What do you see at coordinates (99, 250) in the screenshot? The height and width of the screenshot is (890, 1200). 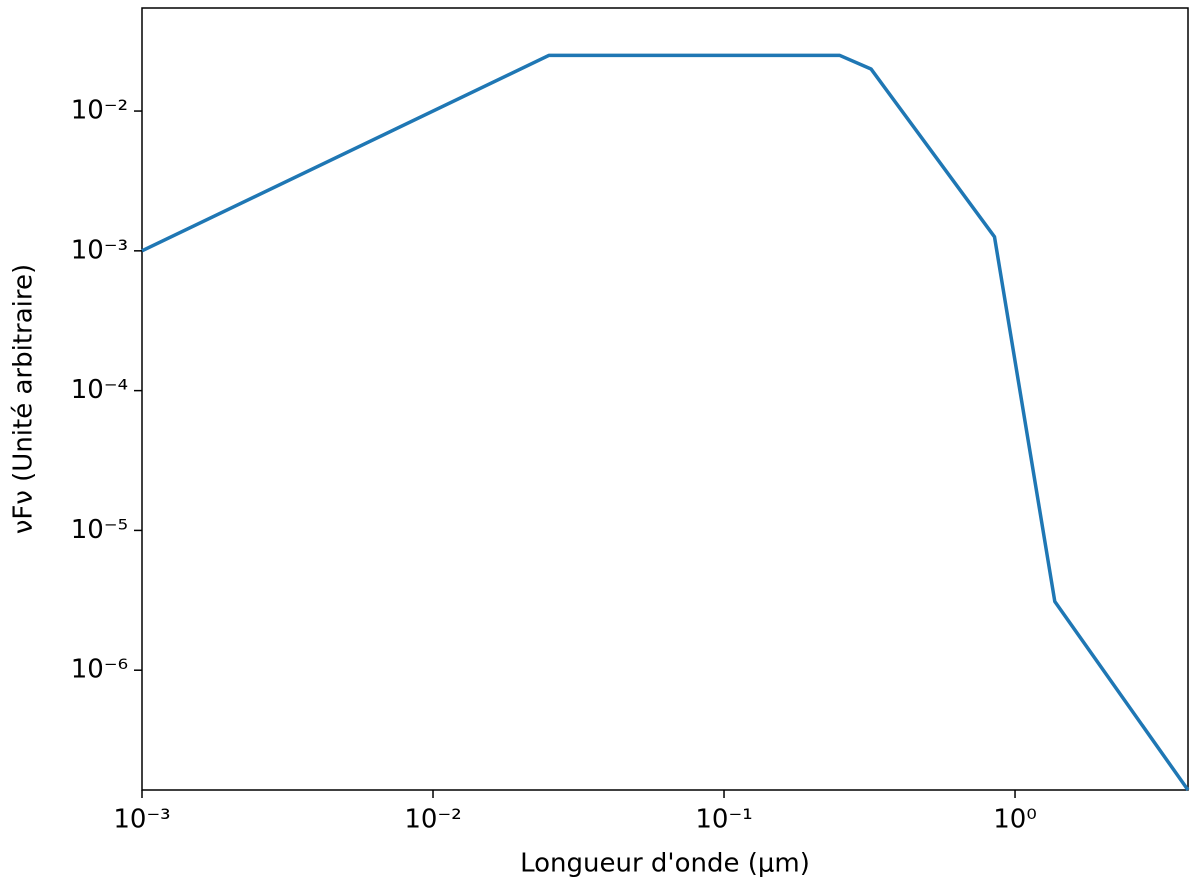 I see `y-tick-label: 10⁻³` at bounding box center [99, 250].